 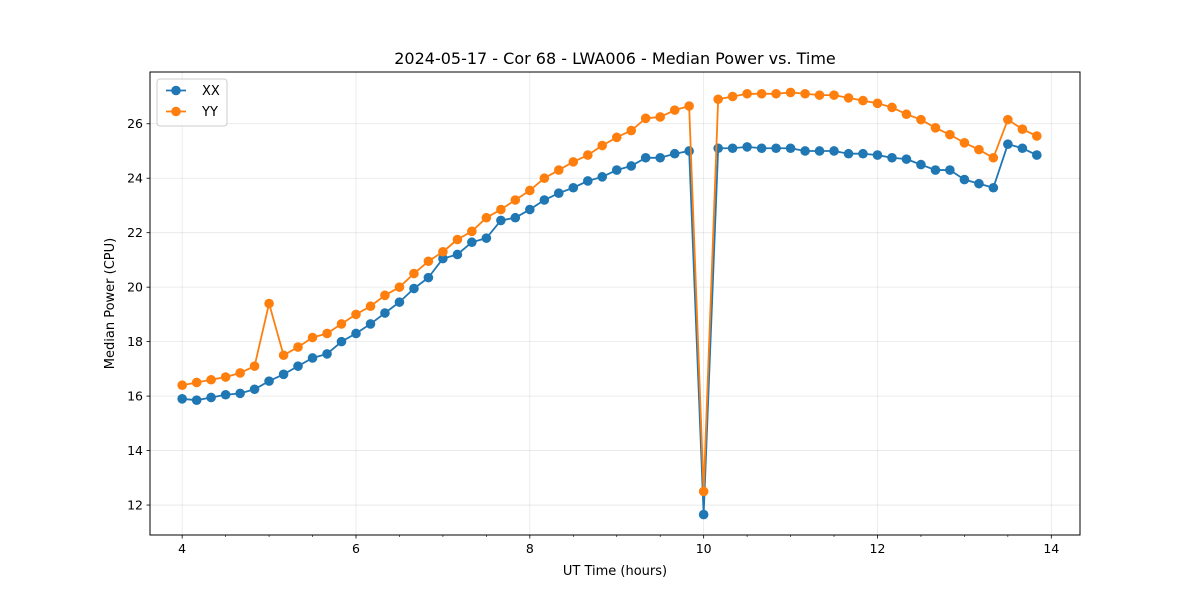 I want to click on legend: XX YY, so click(x=192, y=102).